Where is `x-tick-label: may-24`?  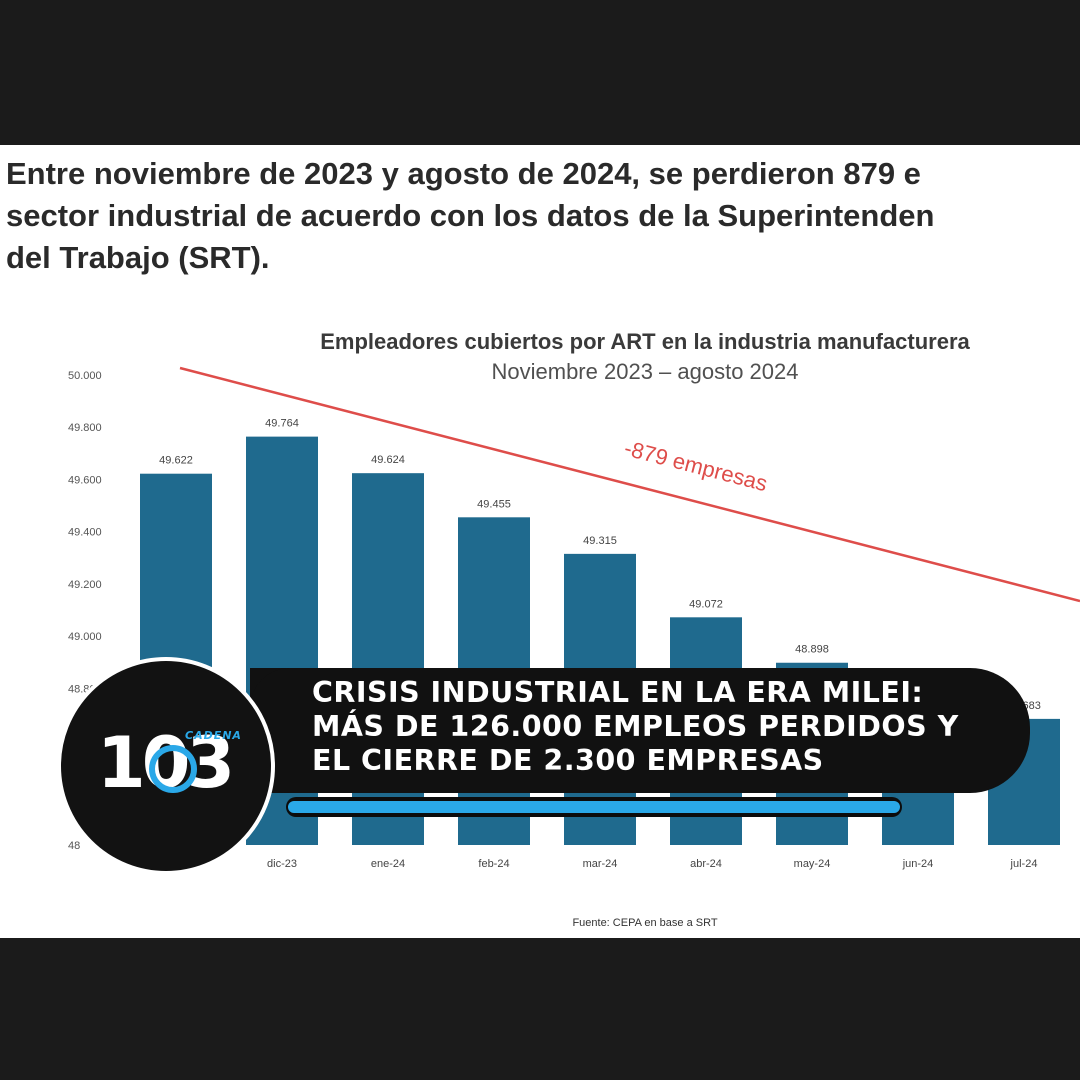 x-tick-label: may-24 is located at coordinates (812, 864).